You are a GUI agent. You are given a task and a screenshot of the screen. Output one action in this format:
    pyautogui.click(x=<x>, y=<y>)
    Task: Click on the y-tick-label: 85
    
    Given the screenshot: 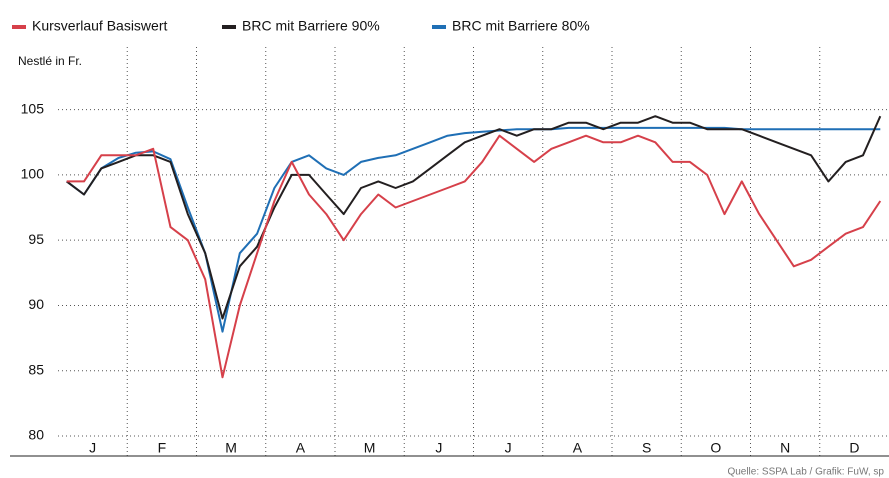 What is the action you would take?
    pyautogui.click(x=36, y=369)
    